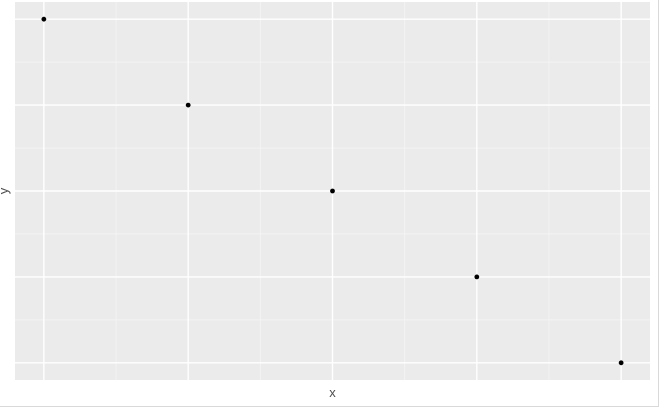 Image resolution: width=660 pixels, height=411 pixels. What do you see at coordinates (332, 392) in the screenshot?
I see `x-axis-title: x` at bounding box center [332, 392].